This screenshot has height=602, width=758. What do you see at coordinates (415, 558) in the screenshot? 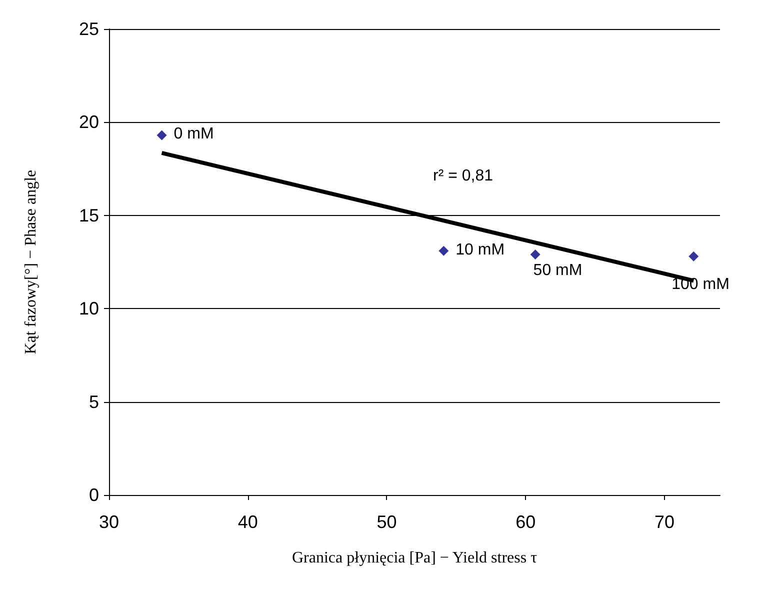
I see `x-axis-title: Granica płynięcia [Pa] − Yield stress τ` at bounding box center [415, 558].